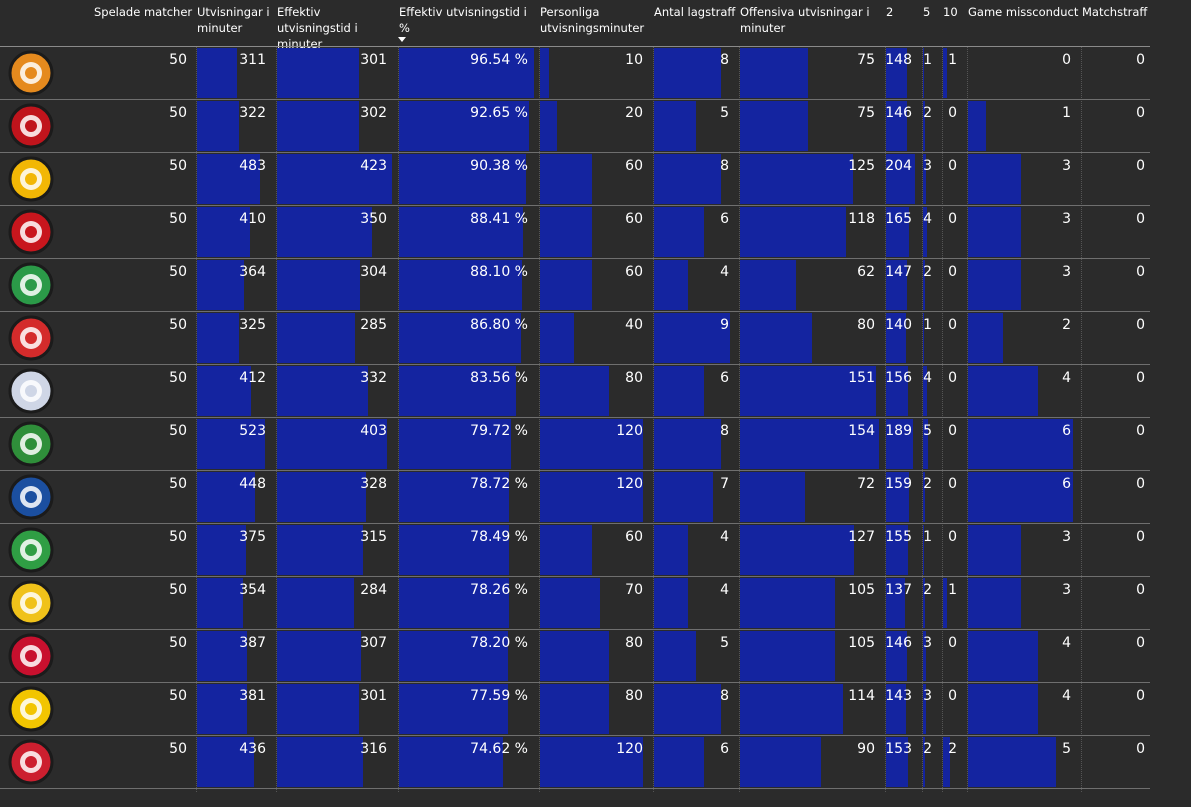 The height and width of the screenshot is (807, 1191). Describe the element at coordinates (373, 484) in the screenshot. I see `cell-eff-pim: 328` at that location.